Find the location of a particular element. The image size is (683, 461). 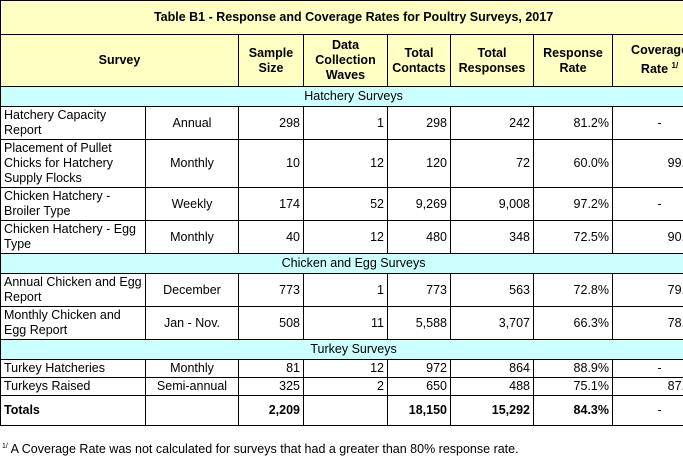

column-header: Sample Size is located at coordinates (271, 60).